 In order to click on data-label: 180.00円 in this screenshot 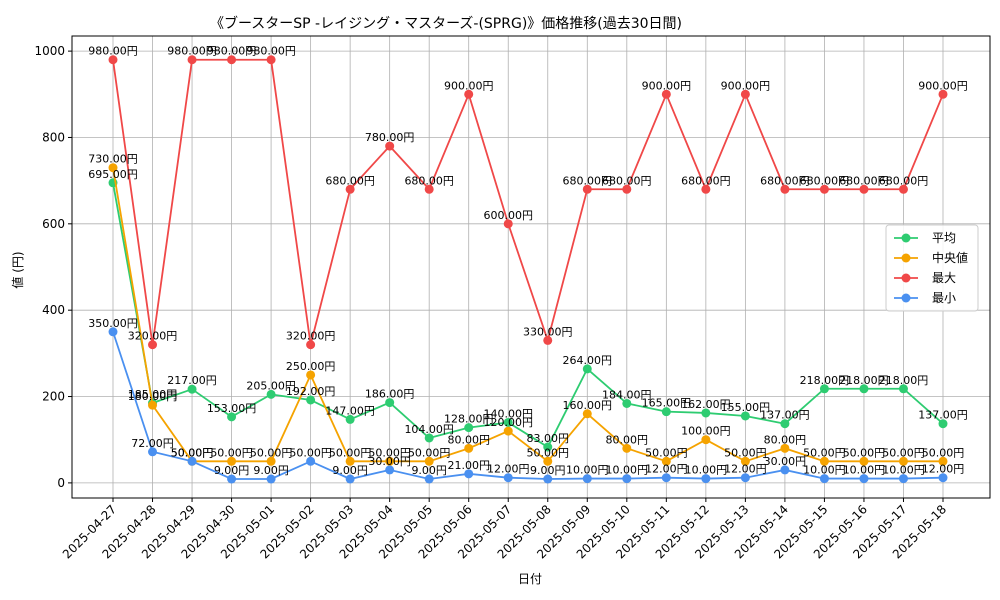, I will do `click(153, 396)`.